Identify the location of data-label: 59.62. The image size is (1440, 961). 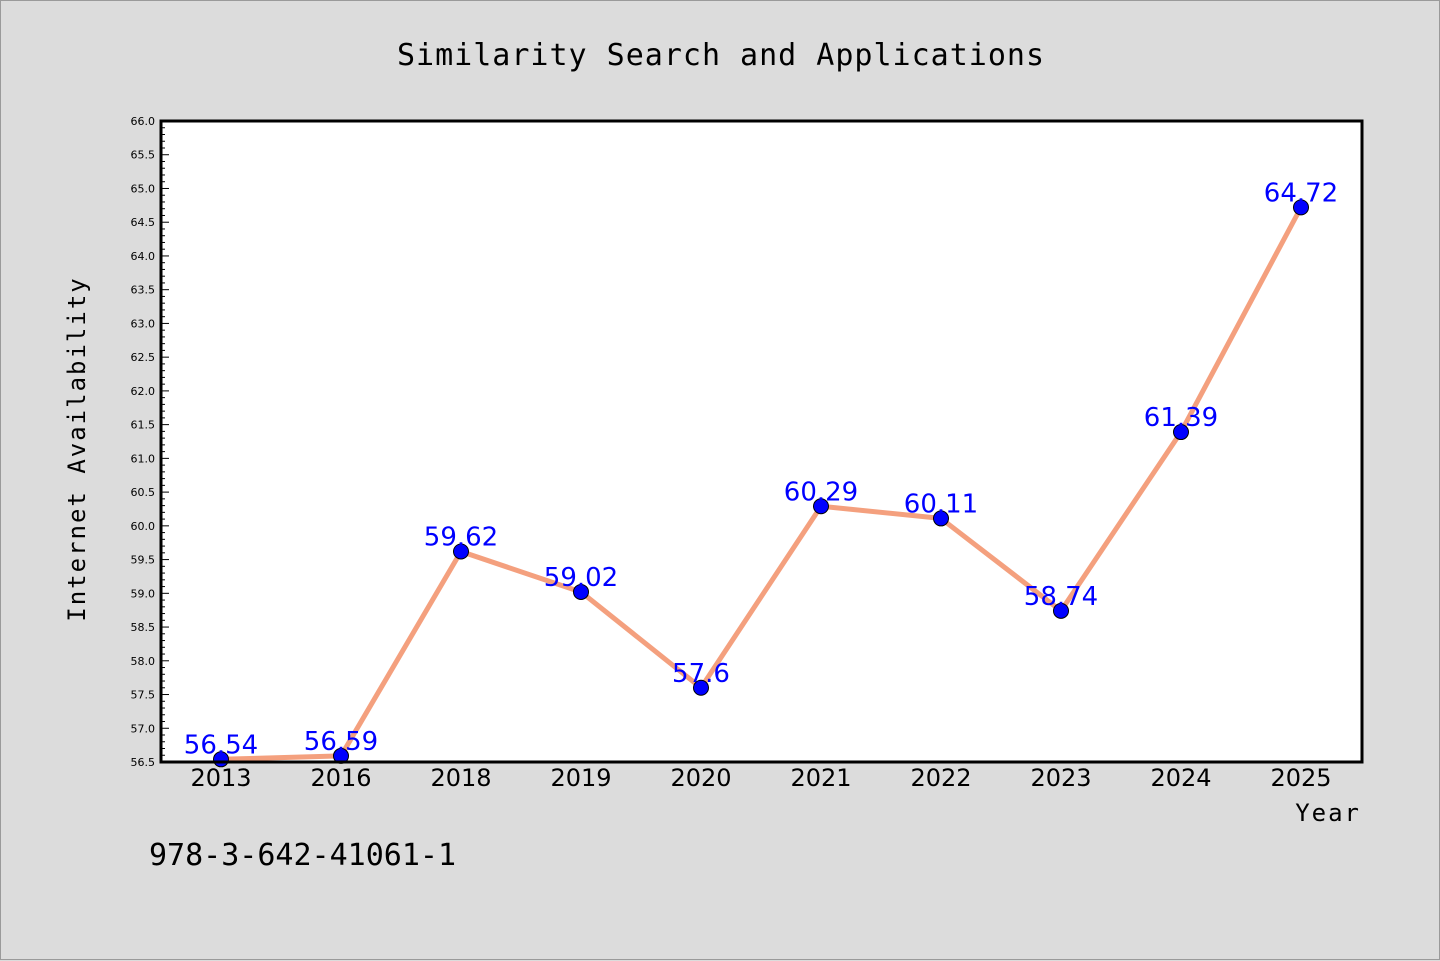
(461, 537).